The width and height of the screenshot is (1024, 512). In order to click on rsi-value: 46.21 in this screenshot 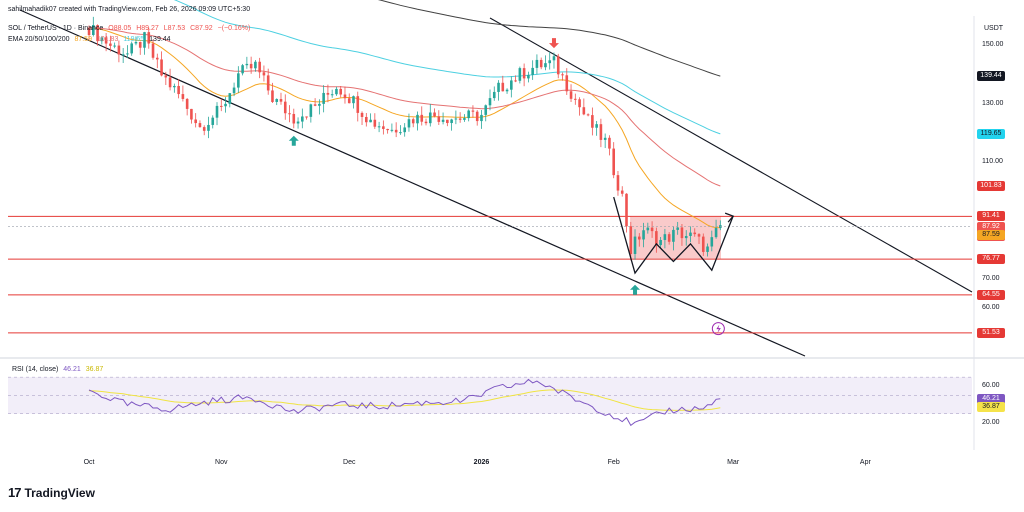, I will do `click(72, 369)`.